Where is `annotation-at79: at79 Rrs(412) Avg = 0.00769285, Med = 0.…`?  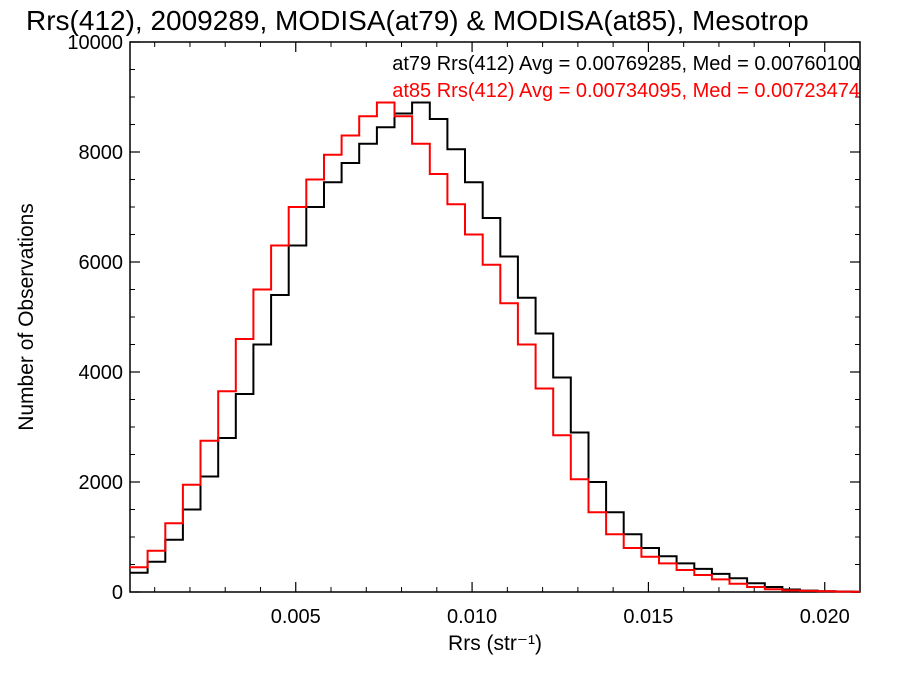 annotation-at79: at79 Rrs(412) Avg = 0.00769285, Med = 0.… is located at coordinates (626, 64).